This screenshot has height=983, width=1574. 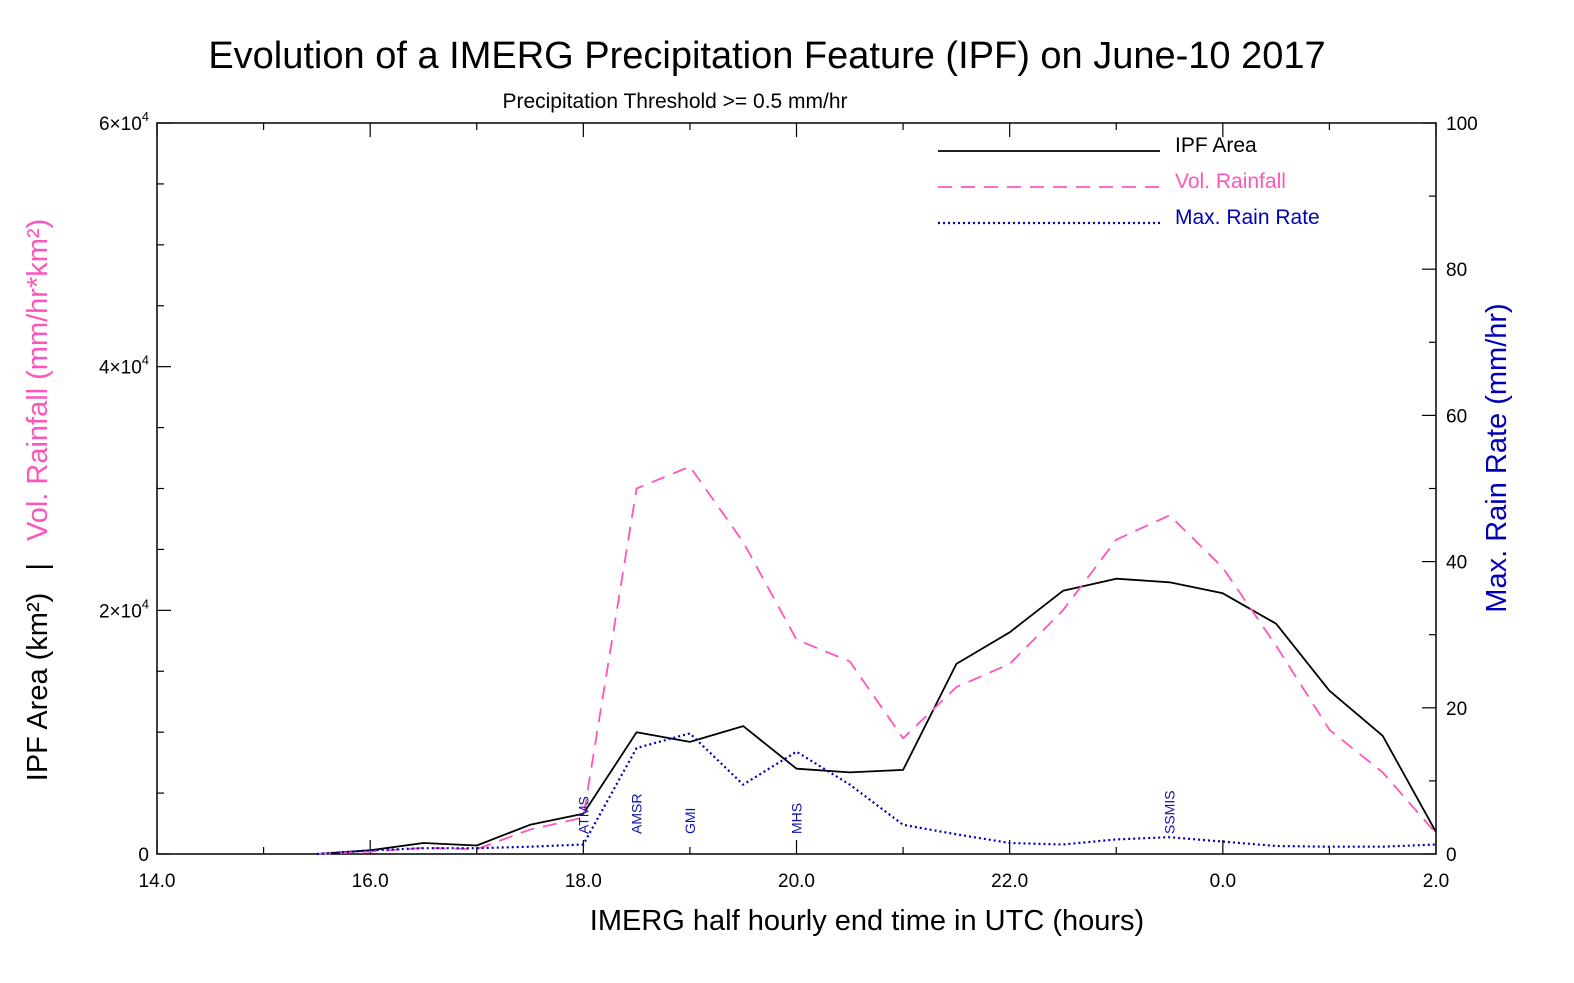 I want to click on y-axis-title-volume: Vol. Rainfall (mm/hr*km²), so click(x=38, y=380).